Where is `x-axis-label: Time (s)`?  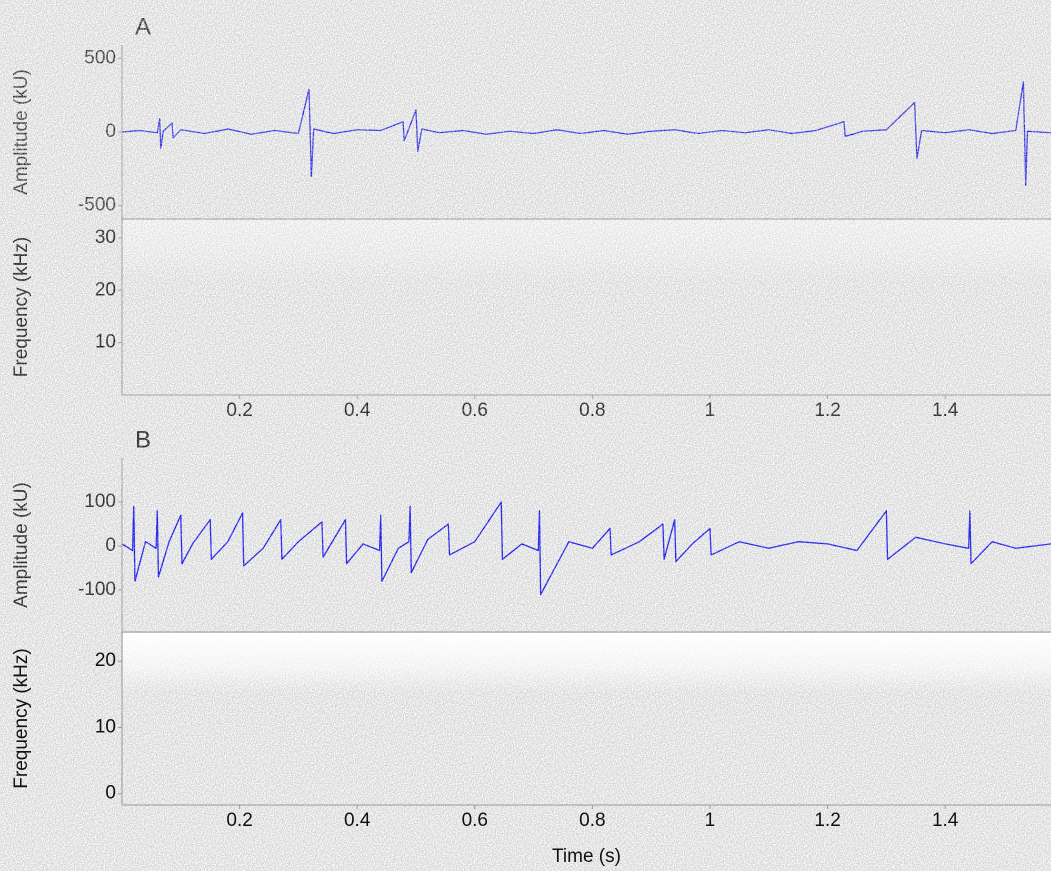 x-axis-label: Time (s) is located at coordinates (586, 856).